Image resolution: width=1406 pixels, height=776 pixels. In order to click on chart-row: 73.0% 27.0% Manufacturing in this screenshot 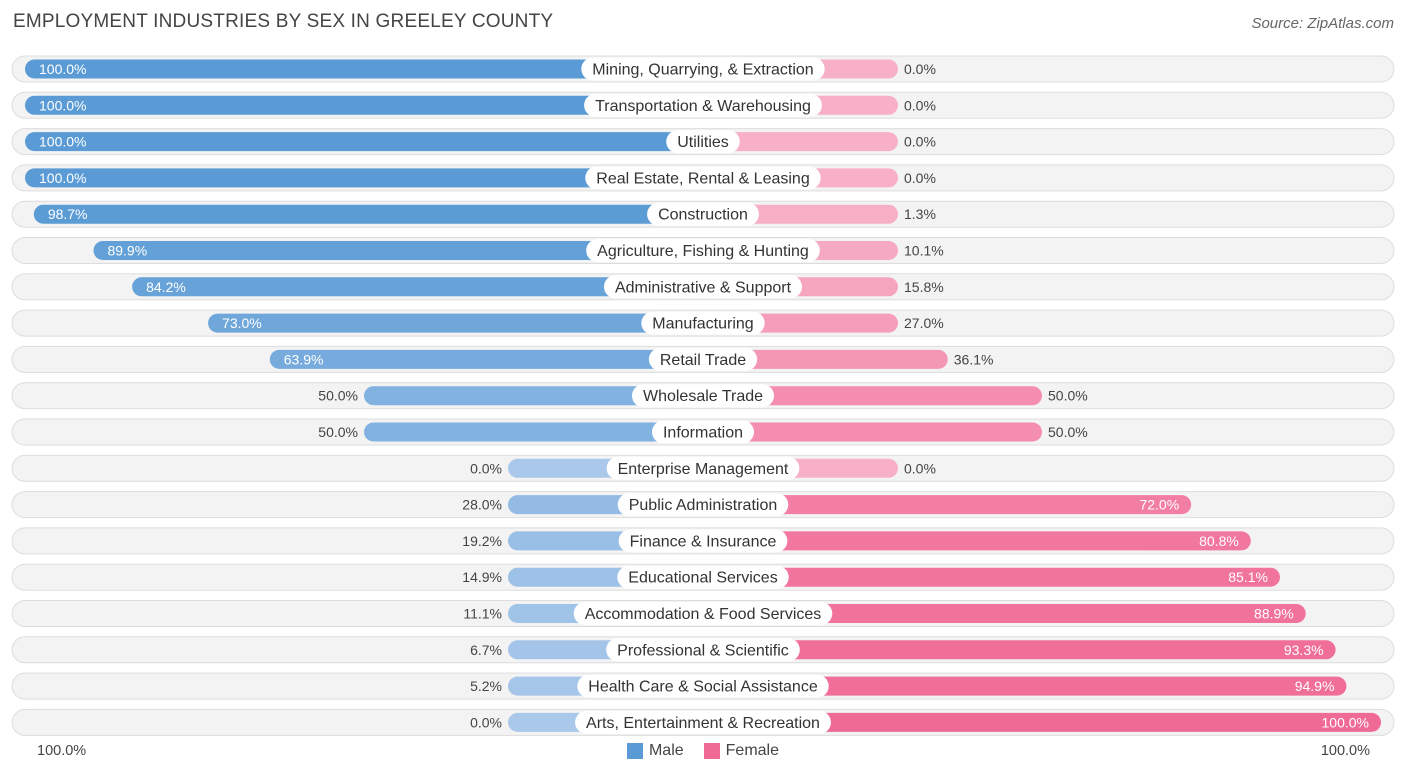, I will do `click(703, 323)`.